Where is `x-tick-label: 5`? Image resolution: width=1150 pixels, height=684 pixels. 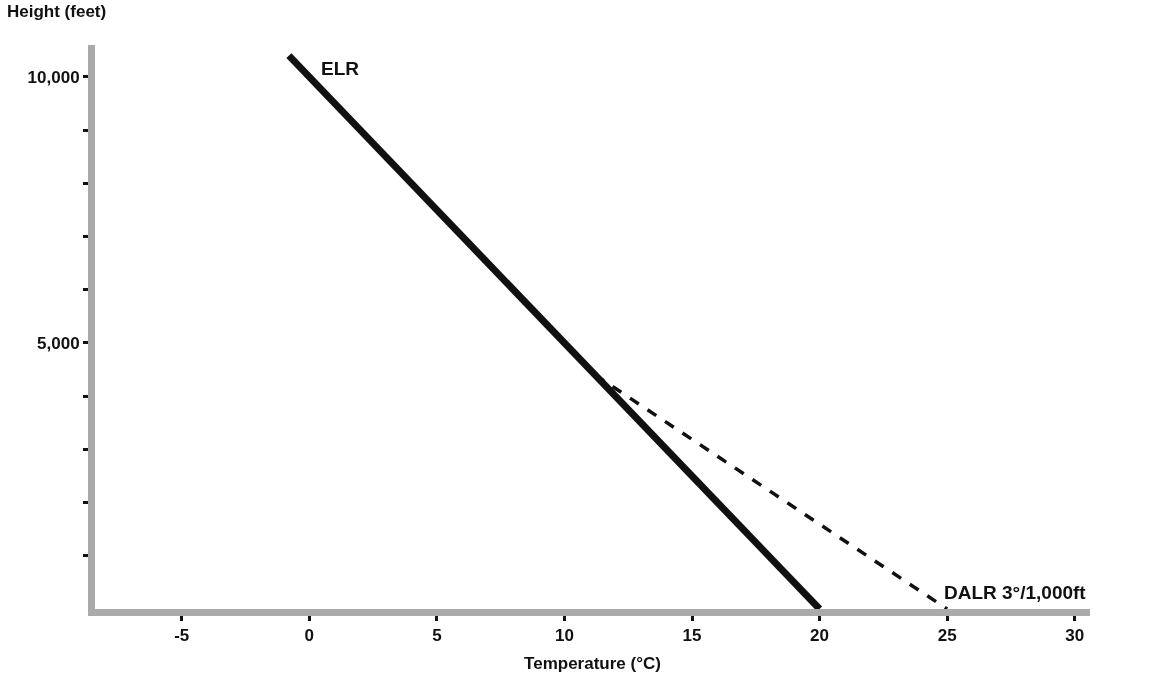
x-tick-label: 5 is located at coordinates (437, 636).